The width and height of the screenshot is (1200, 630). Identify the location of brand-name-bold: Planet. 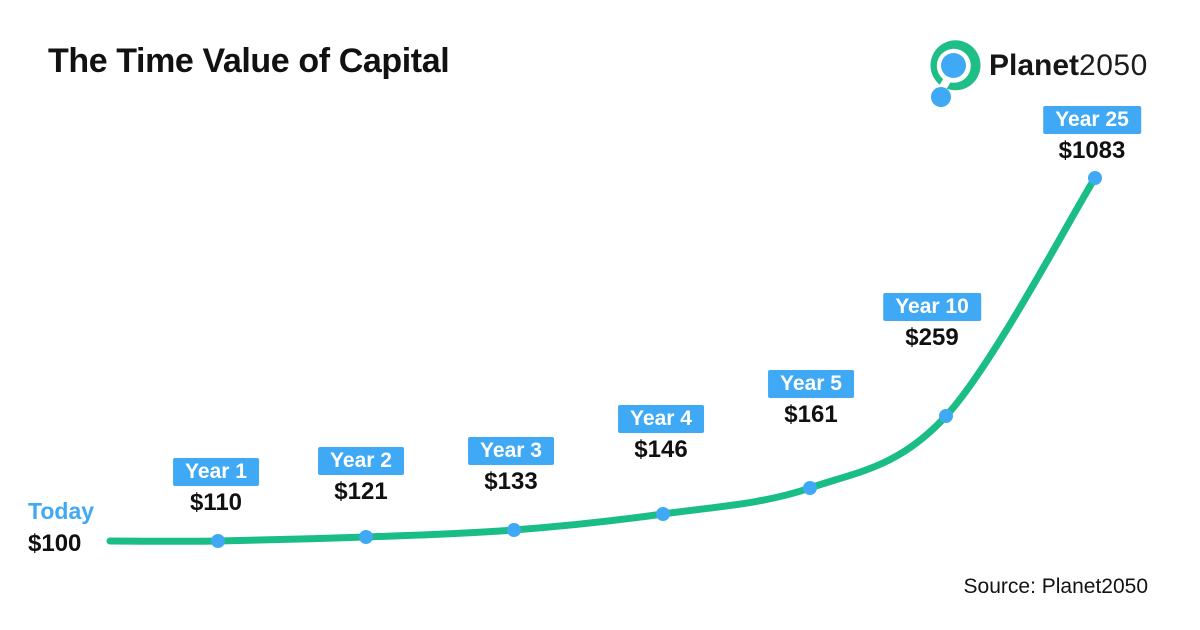
(1034, 65).